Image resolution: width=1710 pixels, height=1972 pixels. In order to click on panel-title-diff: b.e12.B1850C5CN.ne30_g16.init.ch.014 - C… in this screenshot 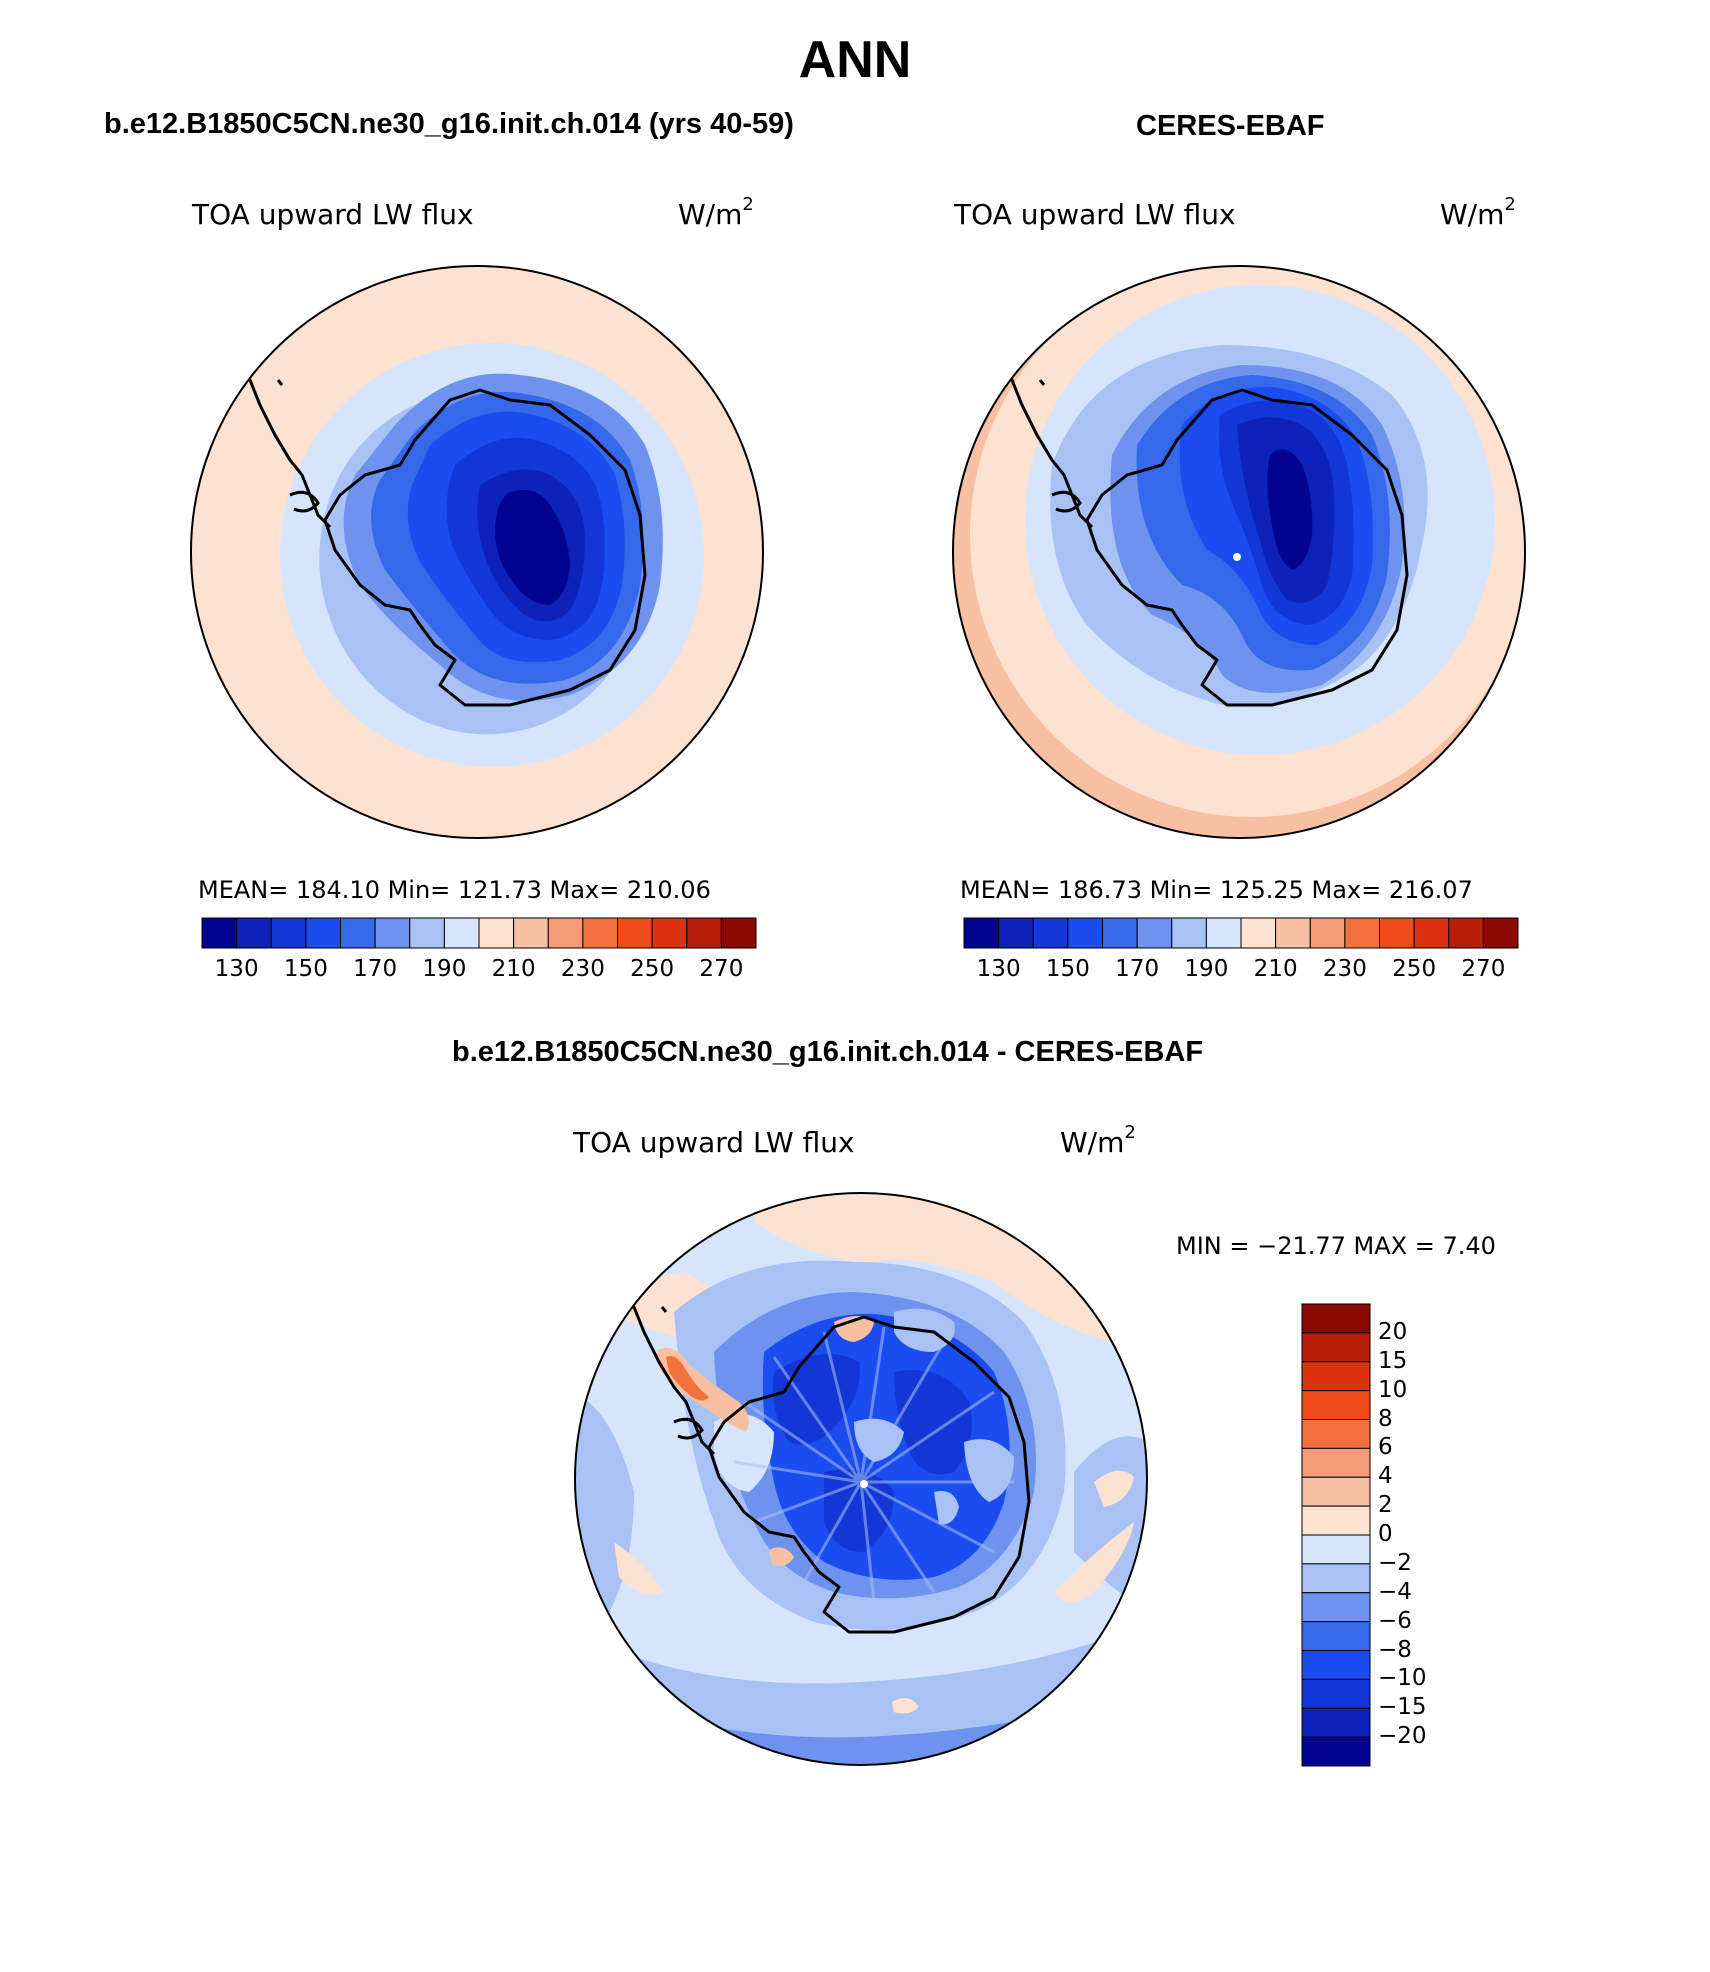, I will do `click(828, 1052)`.